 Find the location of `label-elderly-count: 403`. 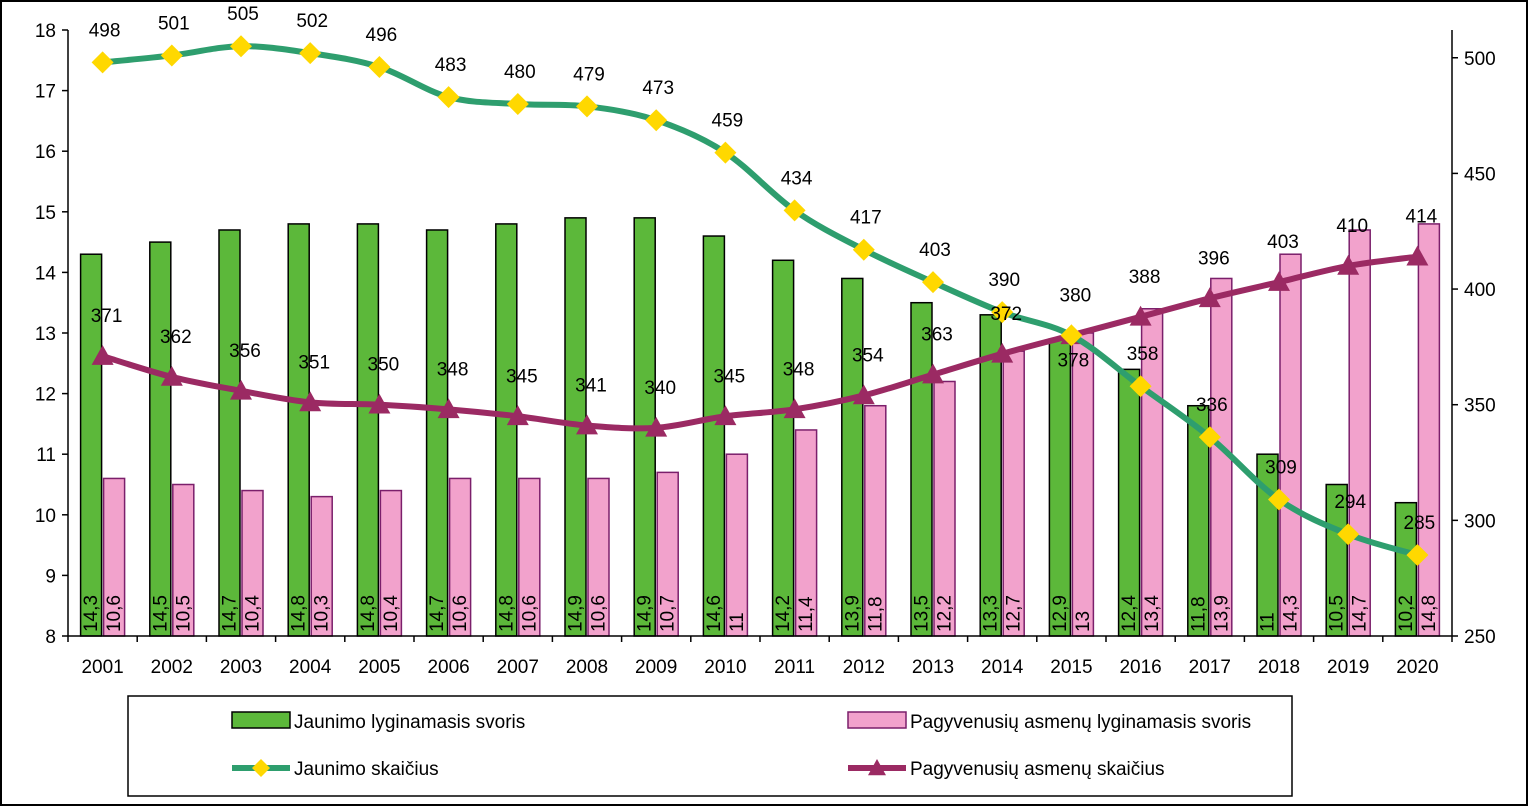

label-elderly-count: 403 is located at coordinates (1283, 242).